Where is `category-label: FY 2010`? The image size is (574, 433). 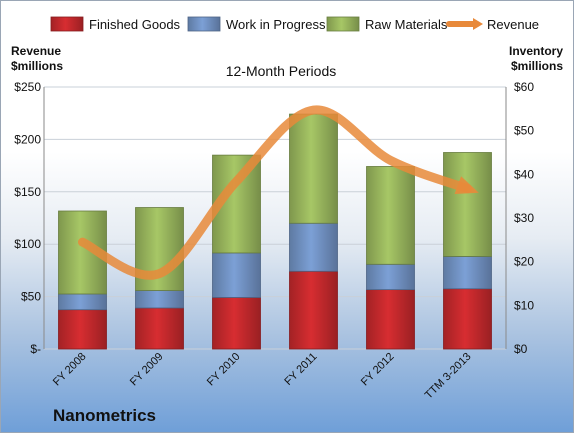 category-label: FY 2010 is located at coordinates (224, 370).